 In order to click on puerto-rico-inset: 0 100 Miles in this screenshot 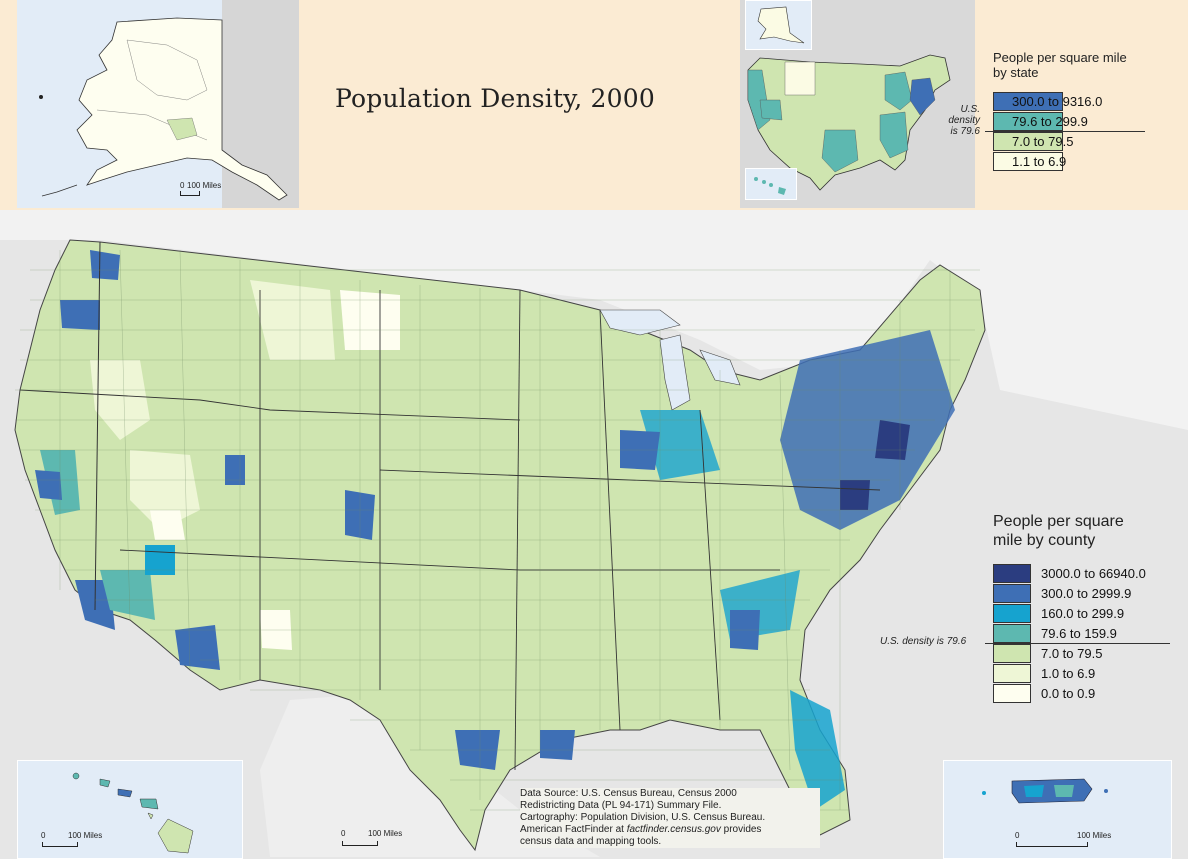, I will do `click(1057, 809)`.